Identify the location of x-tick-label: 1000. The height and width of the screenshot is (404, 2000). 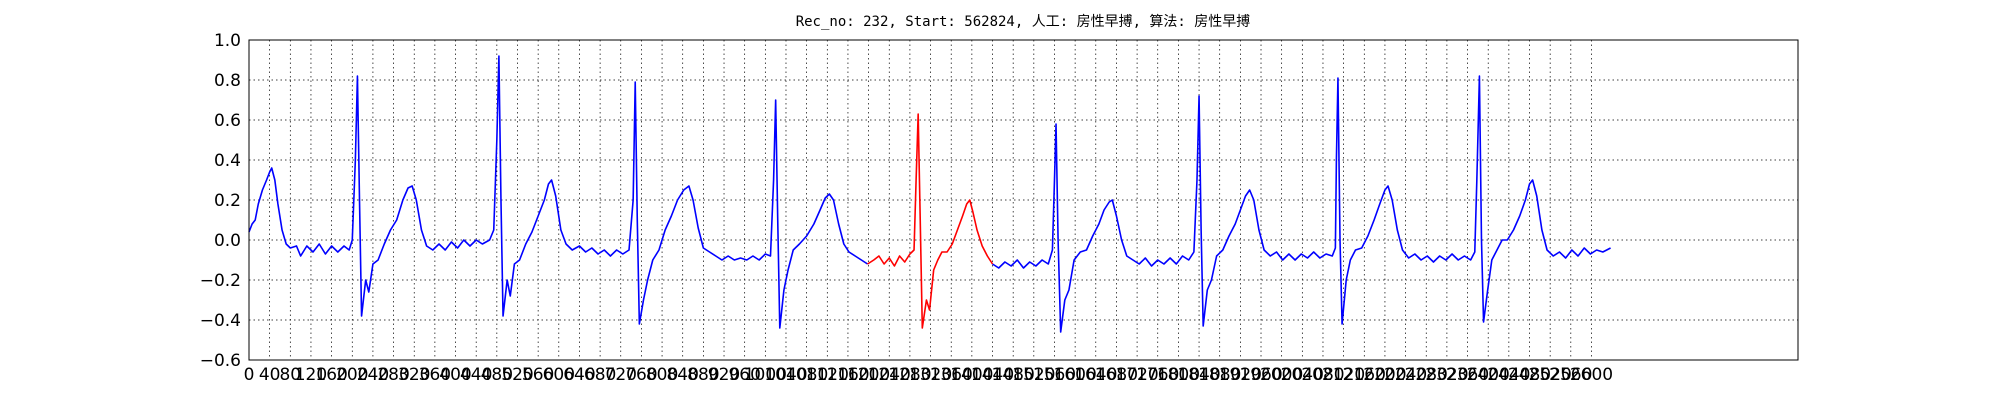
(765, 375).